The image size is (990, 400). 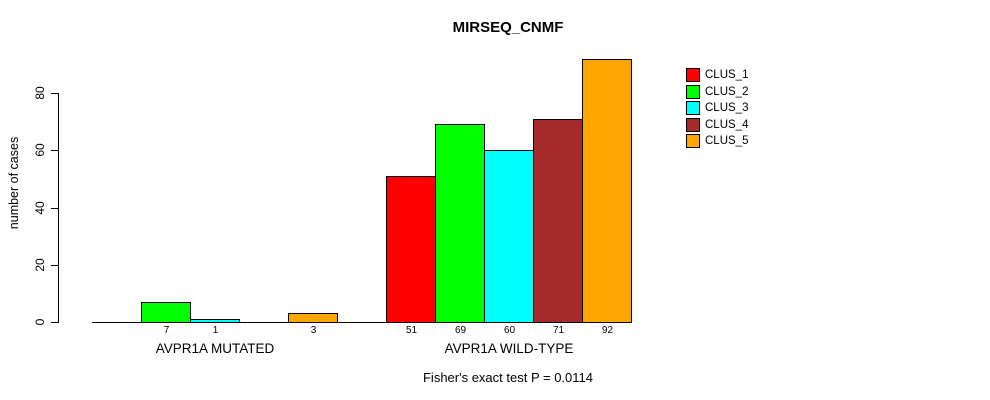 I want to click on bar-value-label-clus_2-group-0: 7, so click(x=166, y=330).